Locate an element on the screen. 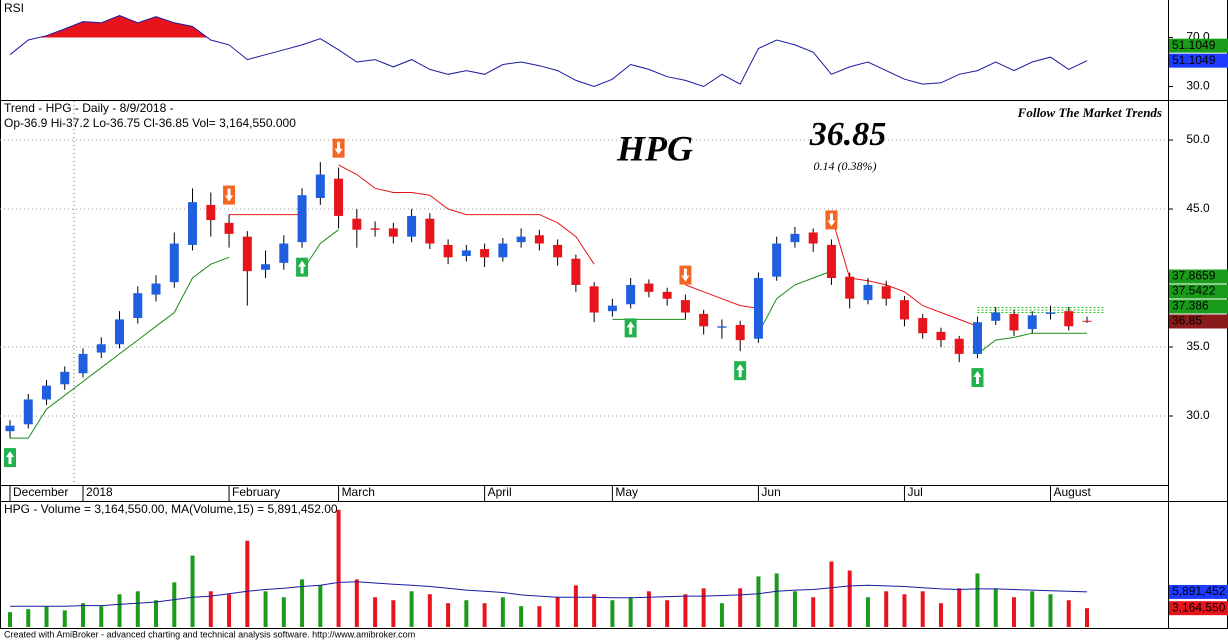 The width and height of the screenshot is (1228, 641). x-tick-label: 2018 is located at coordinates (99, 492).